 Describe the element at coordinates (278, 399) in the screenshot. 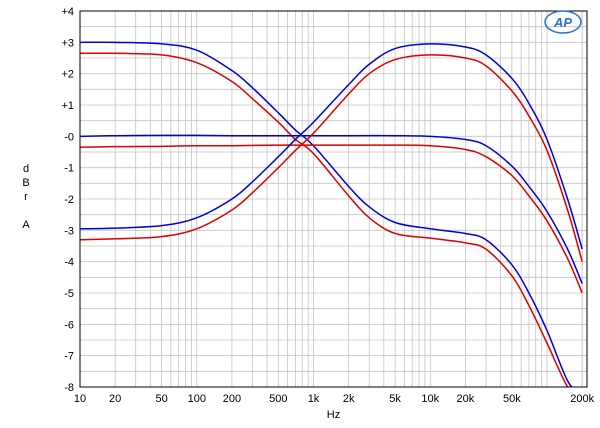

I see `x-tick-label: 500` at that location.